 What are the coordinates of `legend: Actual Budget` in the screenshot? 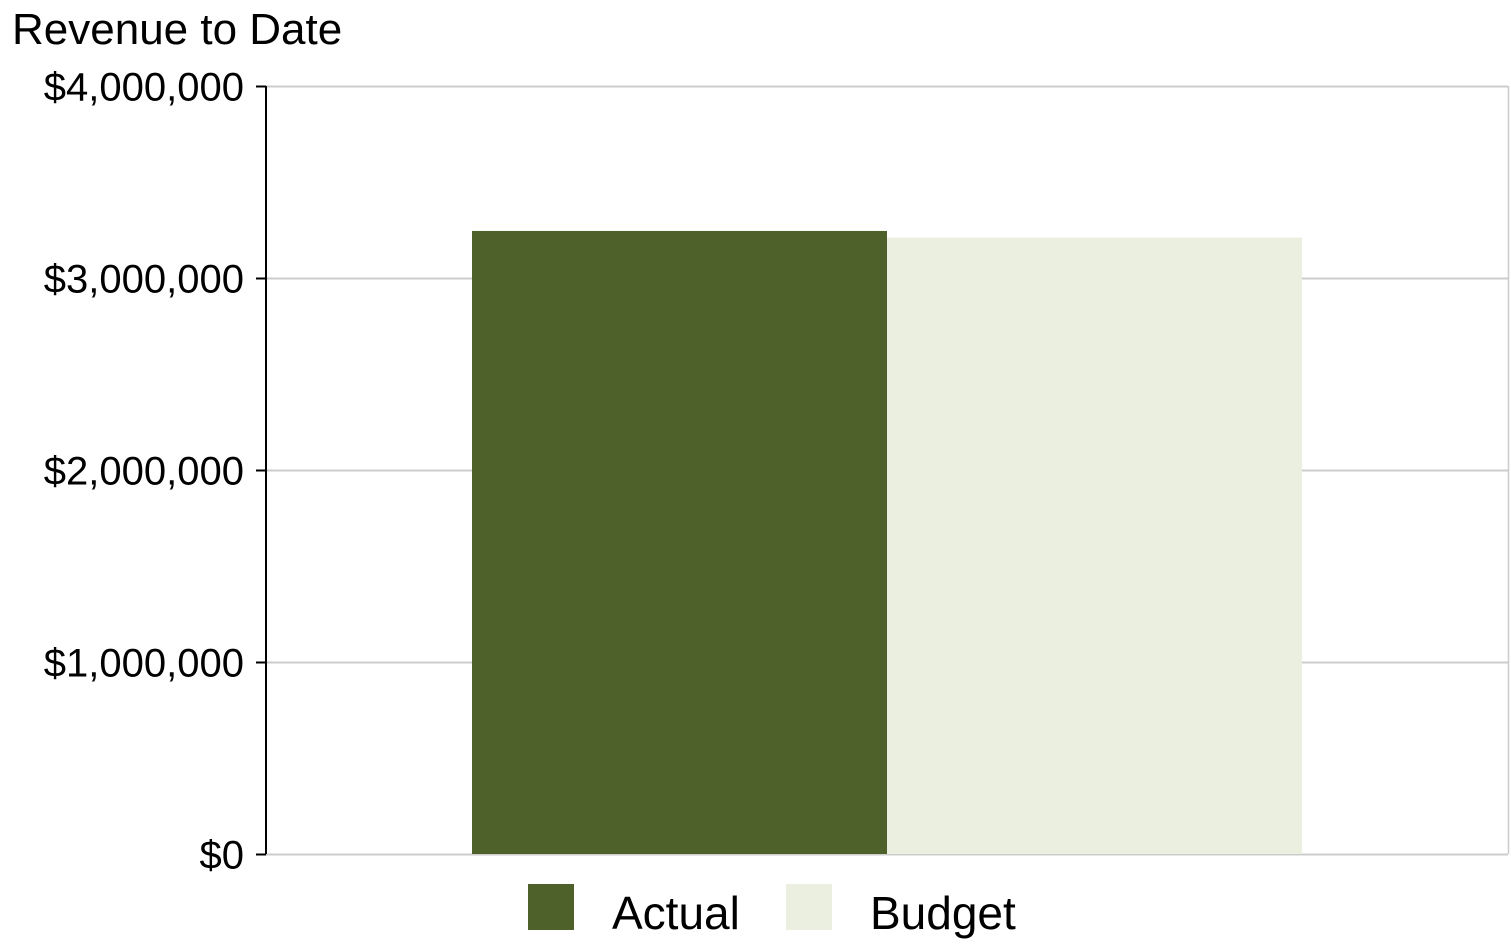 It's located at (772, 911).